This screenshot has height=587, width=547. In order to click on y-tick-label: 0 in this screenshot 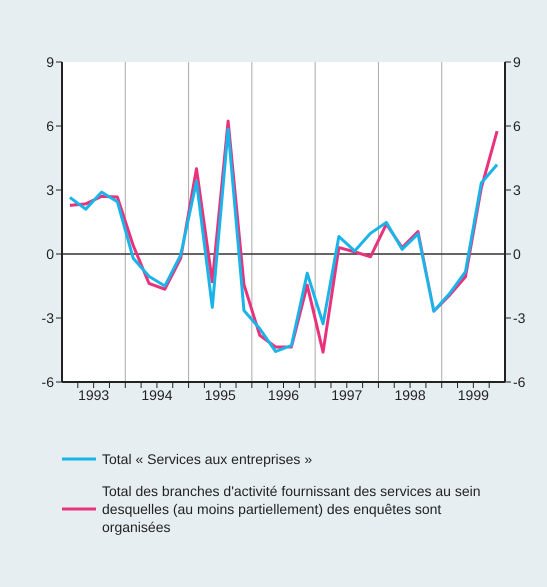, I will do `click(50, 254)`.